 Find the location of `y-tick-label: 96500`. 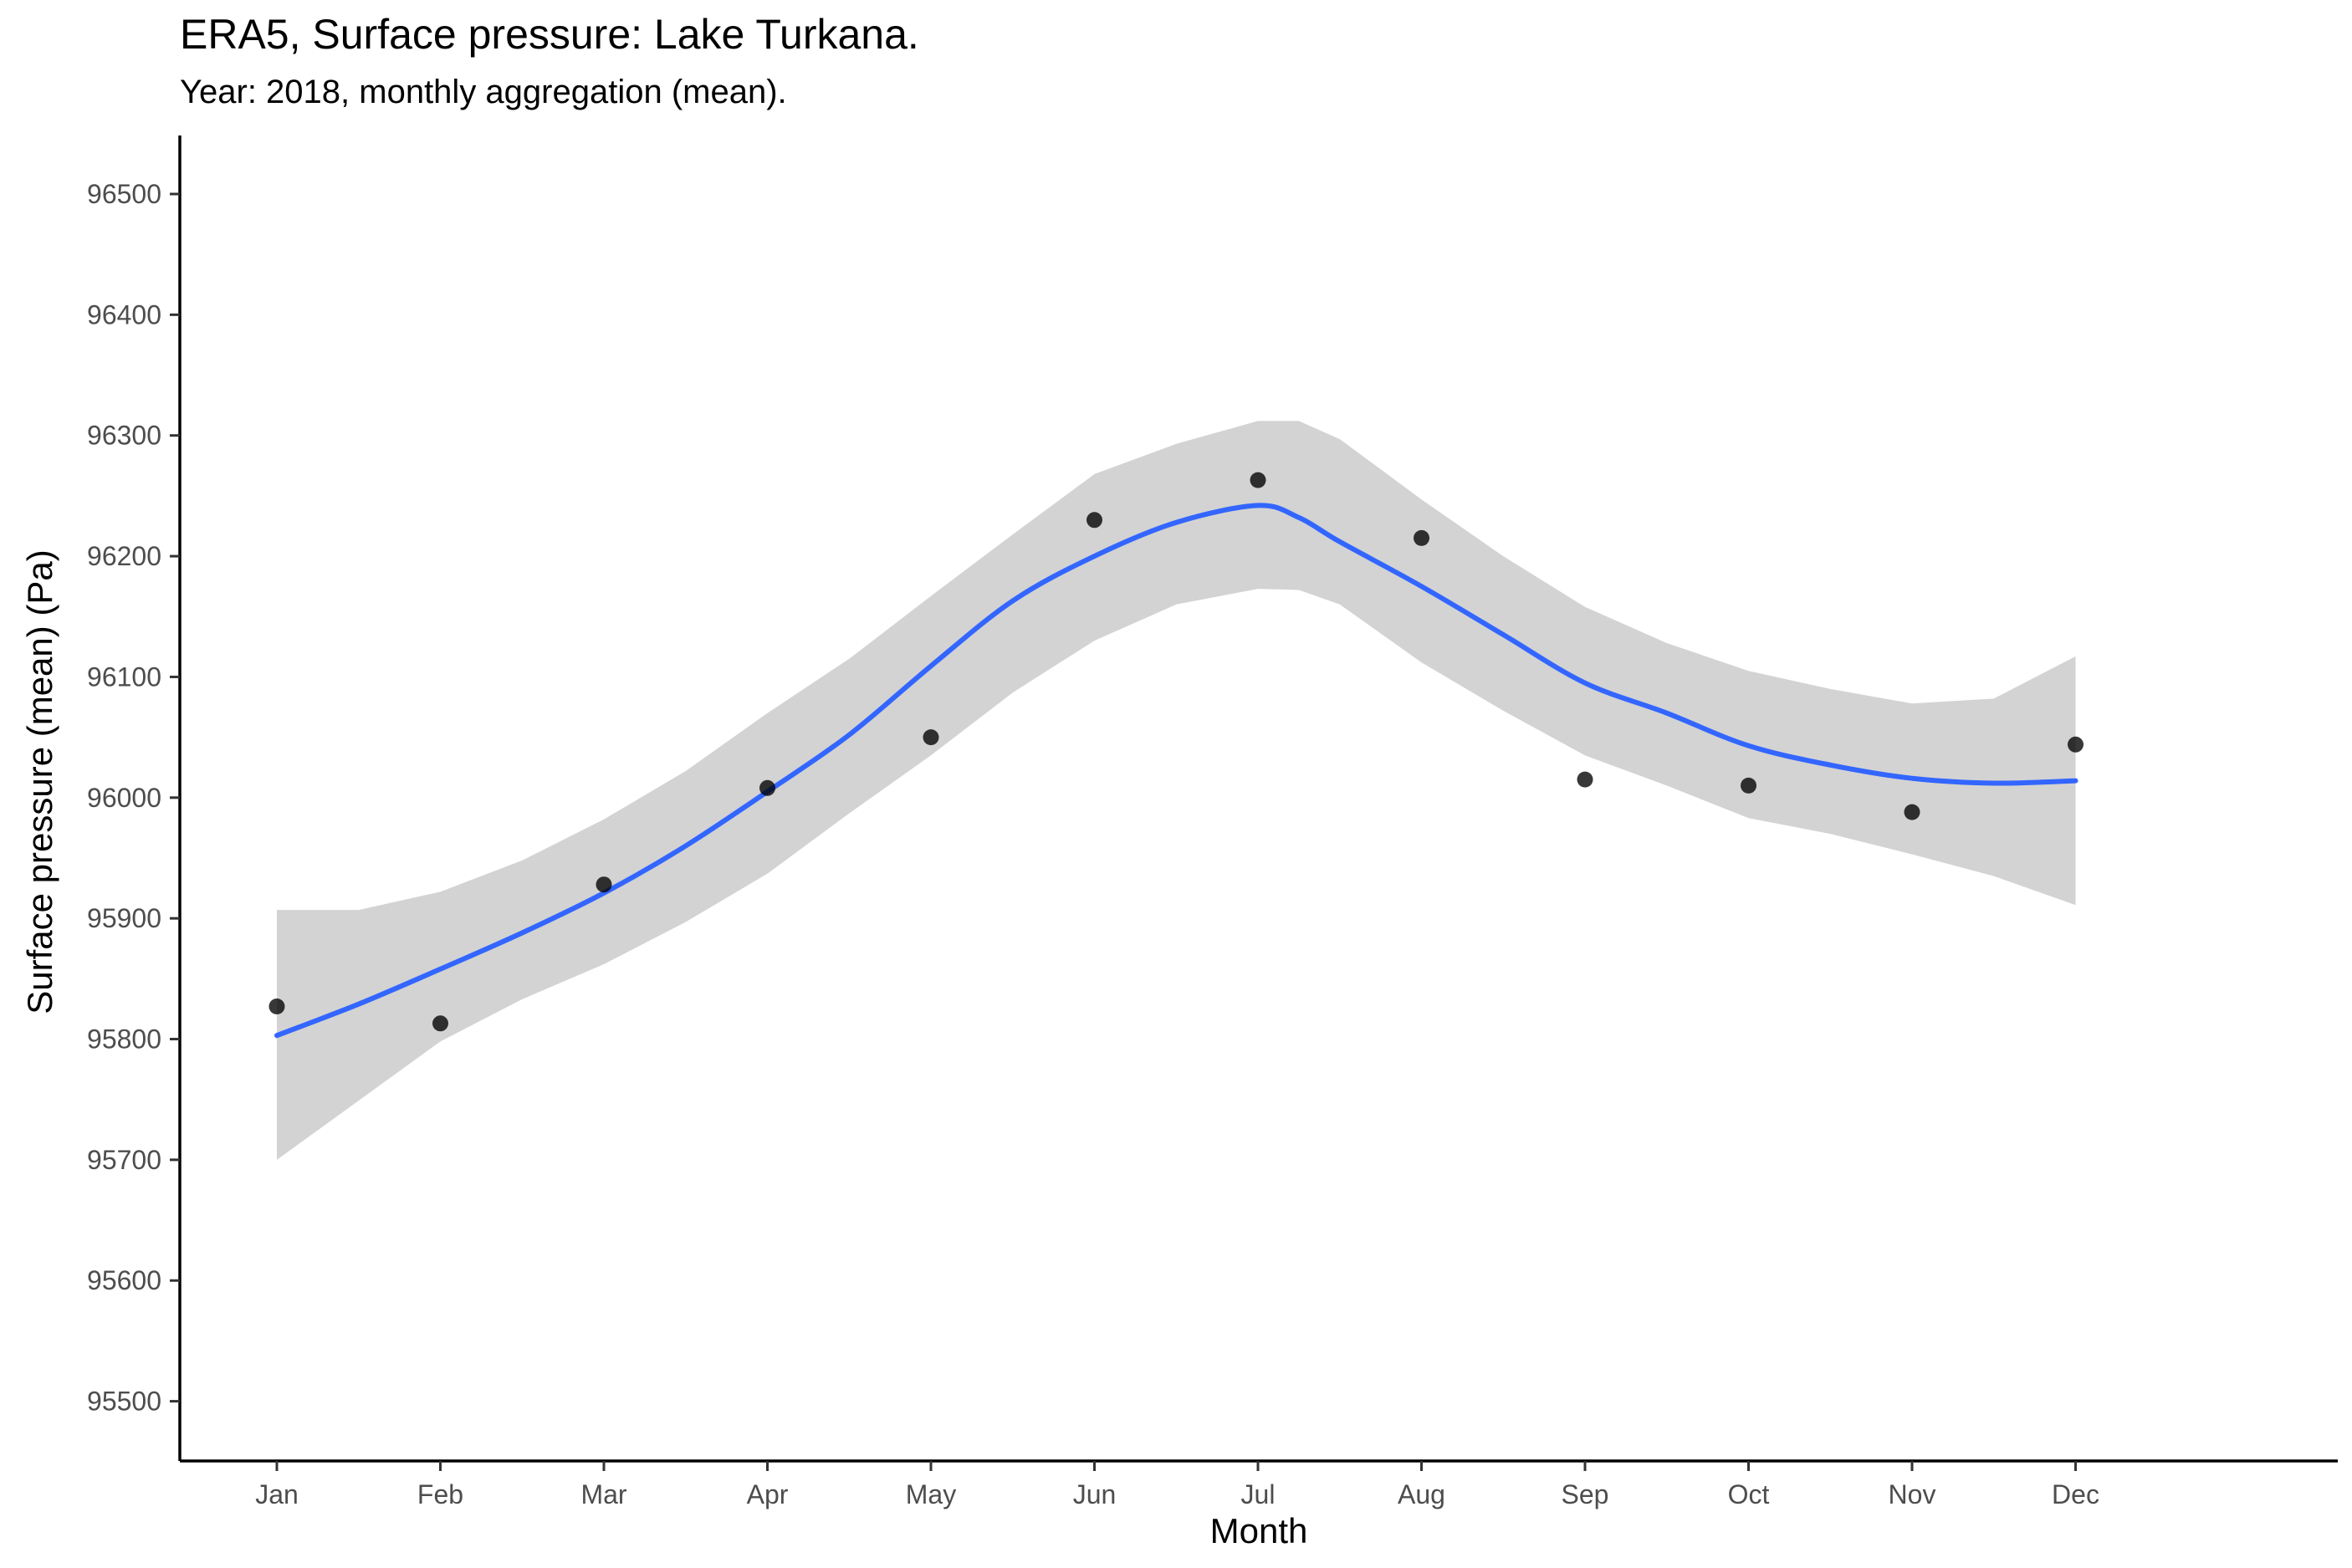

y-tick-label: 96500 is located at coordinates (124, 194).